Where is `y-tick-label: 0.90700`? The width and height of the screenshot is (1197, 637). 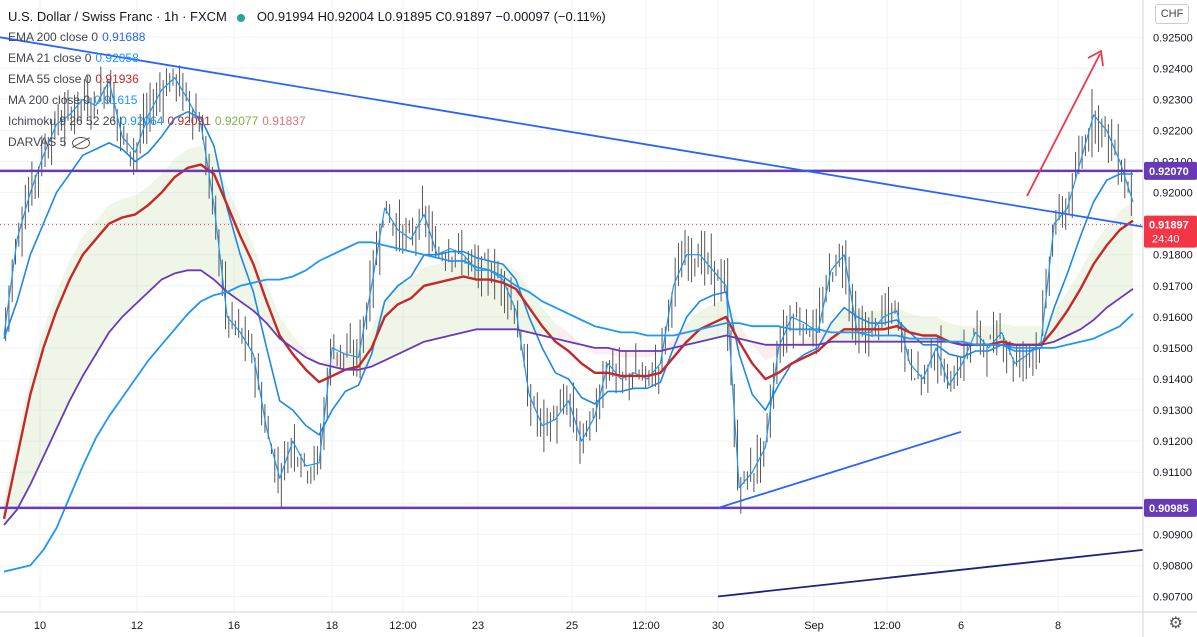
y-tick-label: 0.90700 is located at coordinates (1173, 597).